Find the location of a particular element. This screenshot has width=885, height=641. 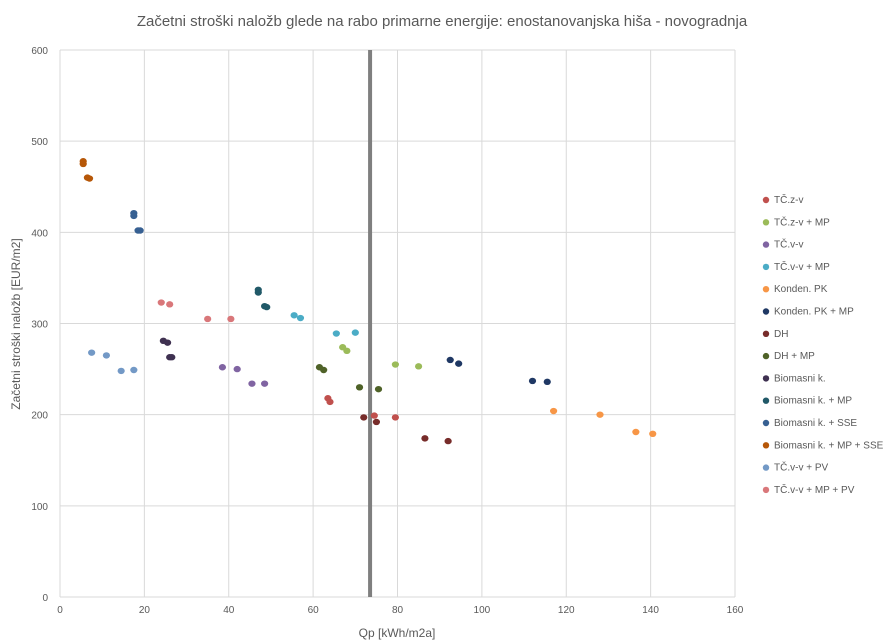

legend-entry: Biomasni k. + SSE is located at coordinates (815, 423).